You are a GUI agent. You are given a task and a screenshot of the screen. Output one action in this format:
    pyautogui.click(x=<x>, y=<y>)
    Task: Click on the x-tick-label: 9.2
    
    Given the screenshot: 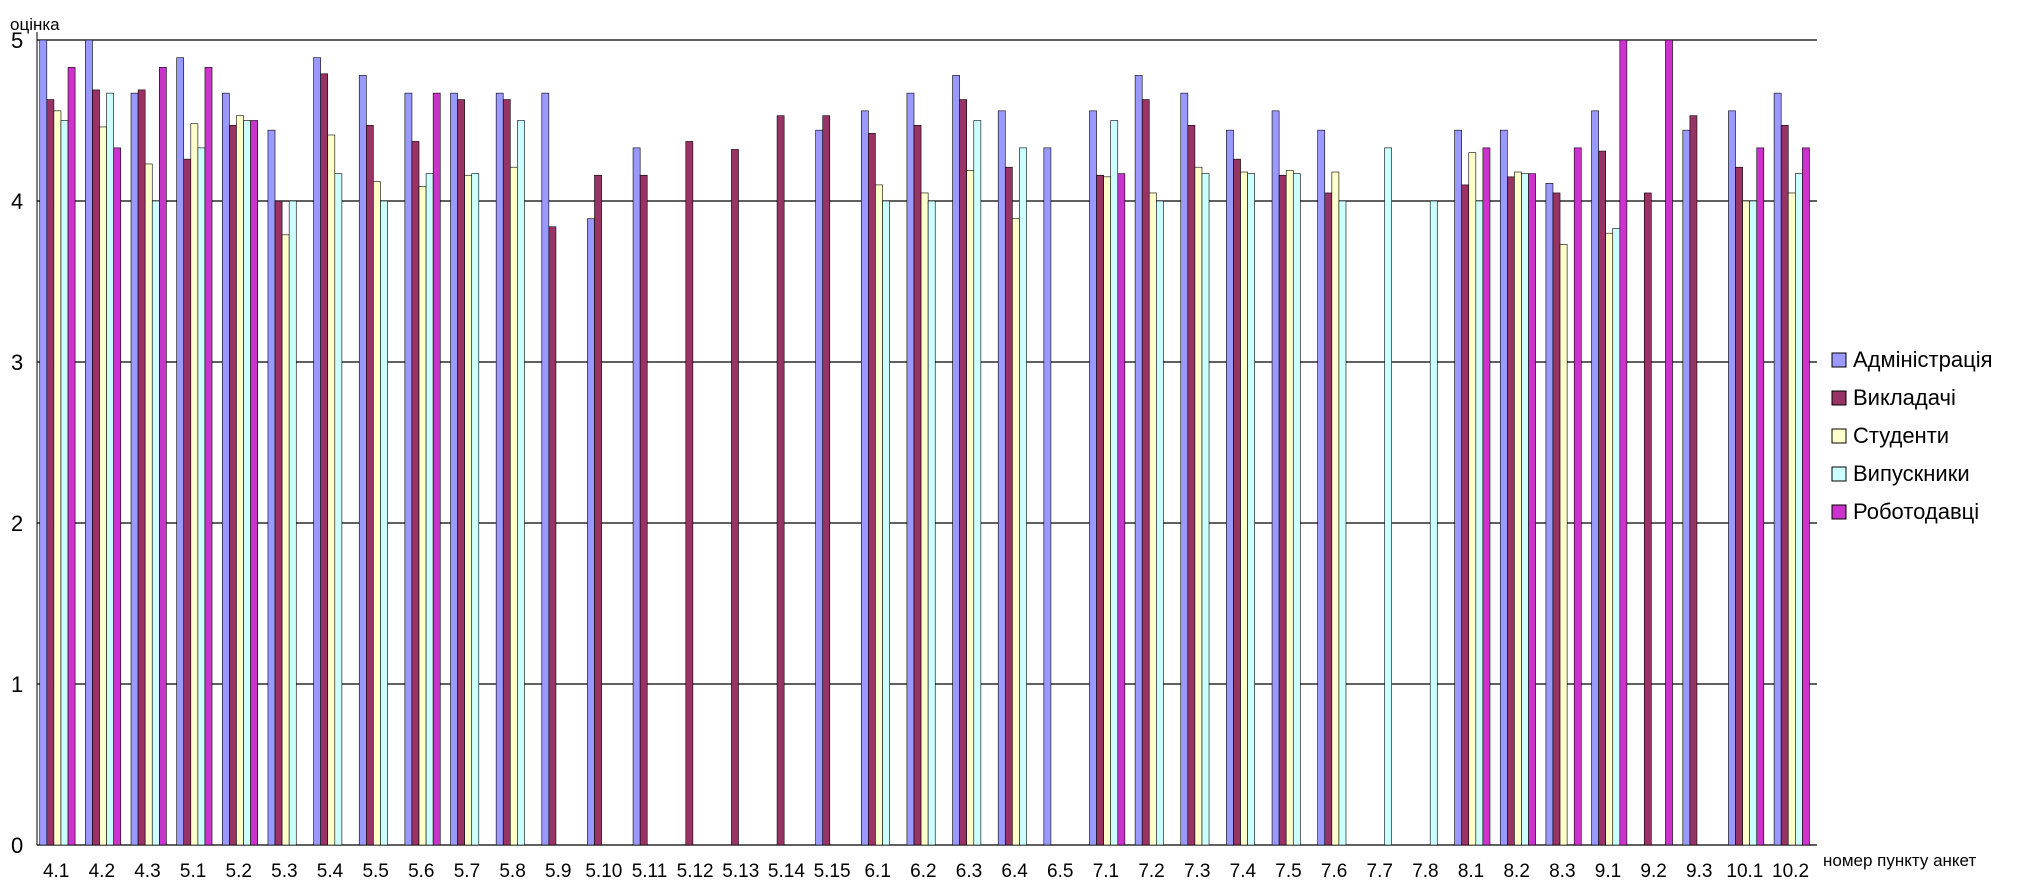 What is the action you would take?
    pyautogui.click(x=1653, y=871)
    